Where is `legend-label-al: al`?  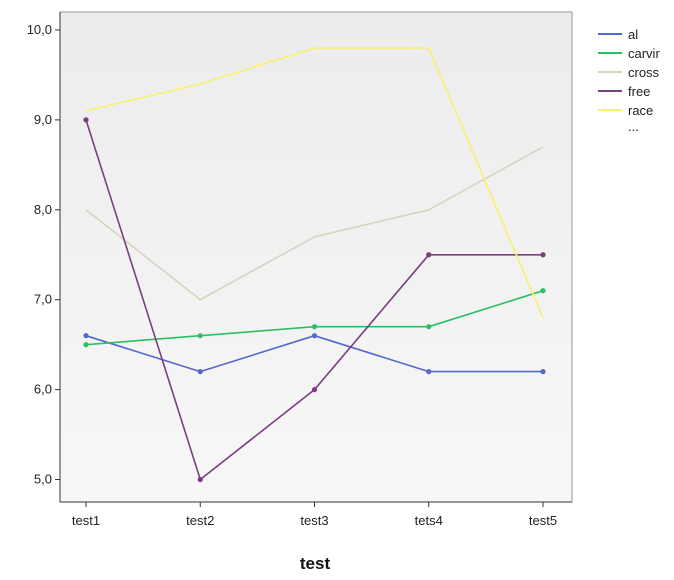 legend-label-al: al is located at coordinates (633, 34).